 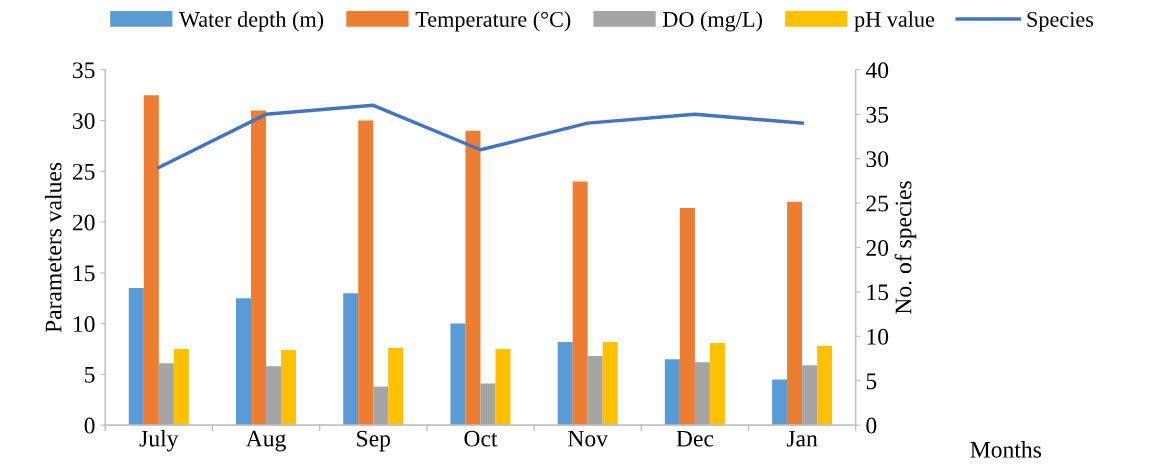 What do you see at coordinates (53, 247) in the screenshot?
I see `y-axis-title: Parameters values` at bounding box center [53, 247].